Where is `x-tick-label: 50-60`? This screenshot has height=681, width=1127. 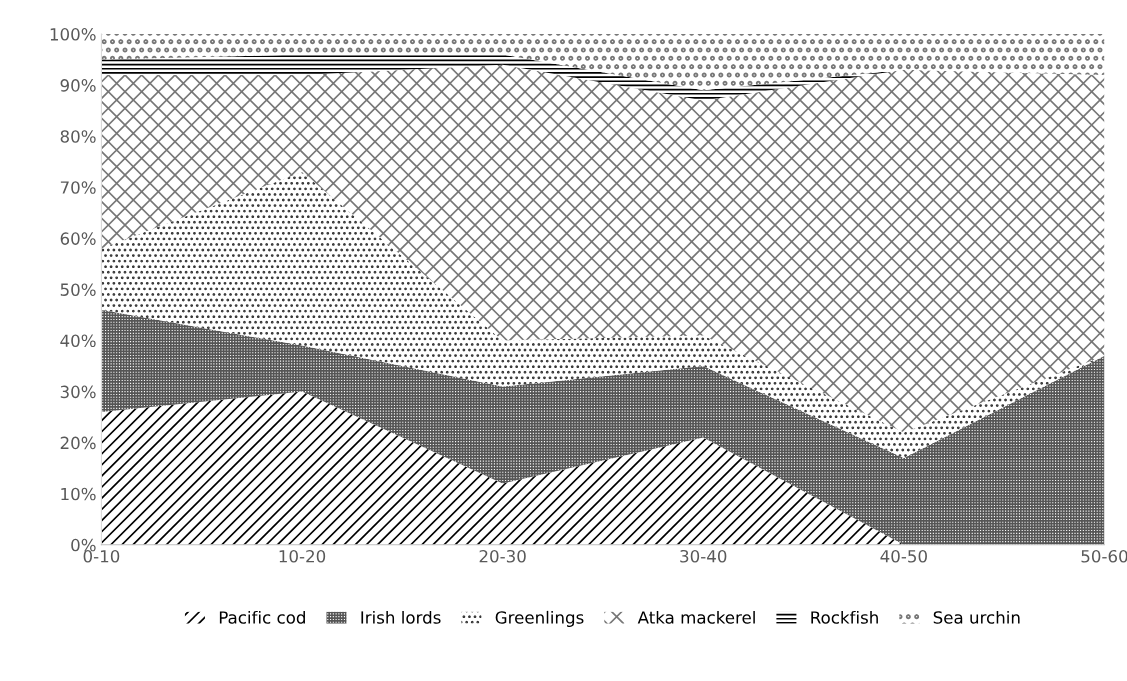 x-tick-label: 50-60 is located at coordinates (1104, 556).